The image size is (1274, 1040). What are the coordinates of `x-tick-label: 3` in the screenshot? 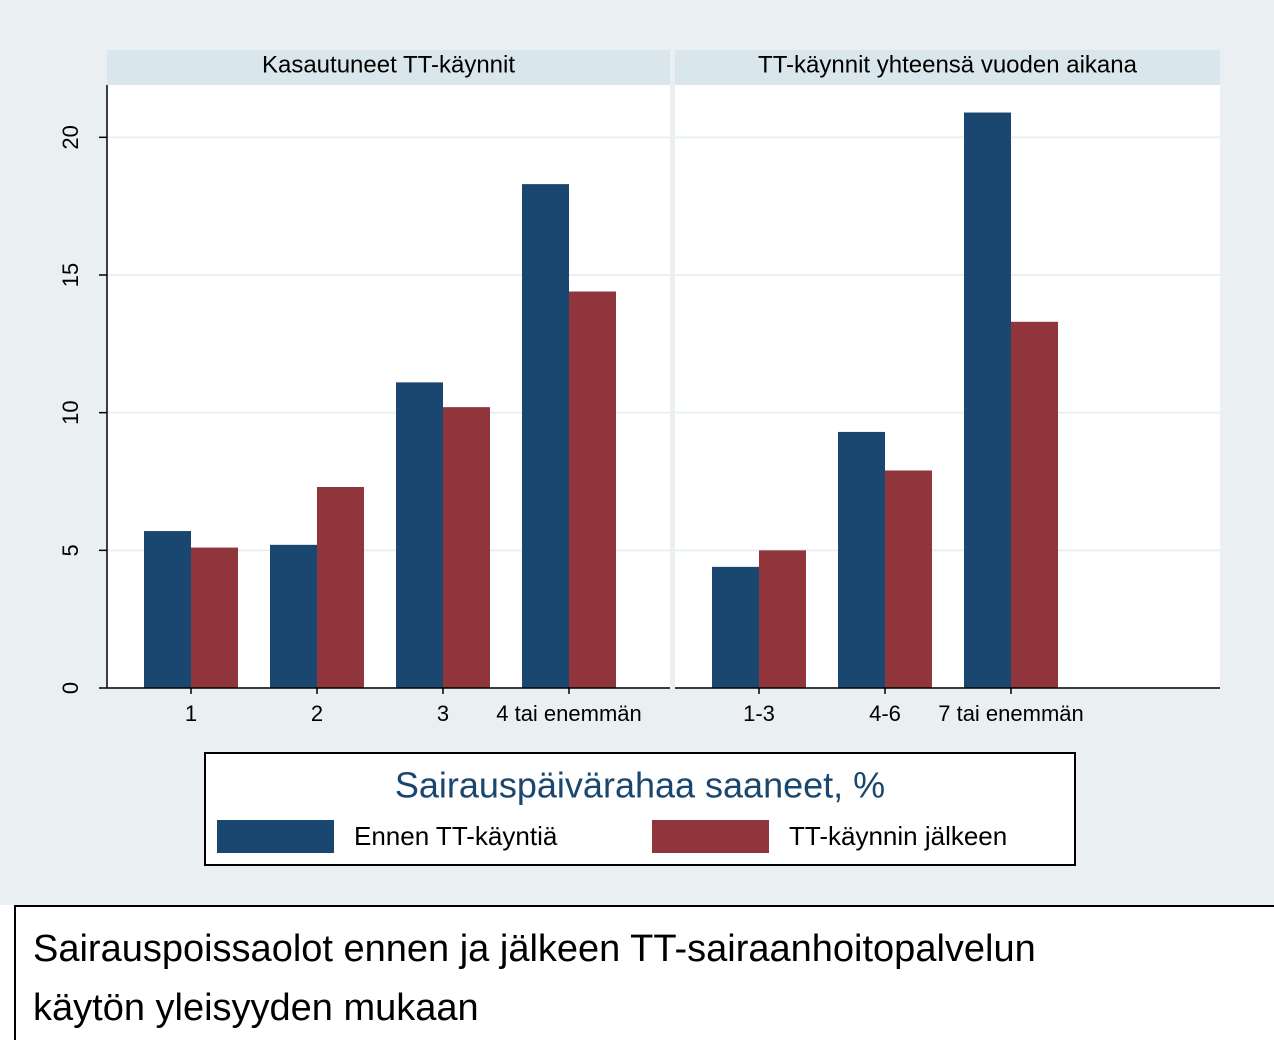 It's located at (443, 713).